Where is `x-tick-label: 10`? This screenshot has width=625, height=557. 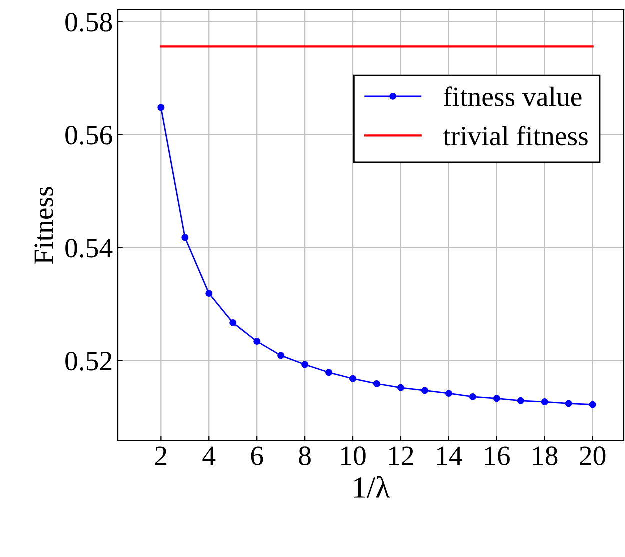 x-tick-label: 10 is located at coordinates (354, 456).